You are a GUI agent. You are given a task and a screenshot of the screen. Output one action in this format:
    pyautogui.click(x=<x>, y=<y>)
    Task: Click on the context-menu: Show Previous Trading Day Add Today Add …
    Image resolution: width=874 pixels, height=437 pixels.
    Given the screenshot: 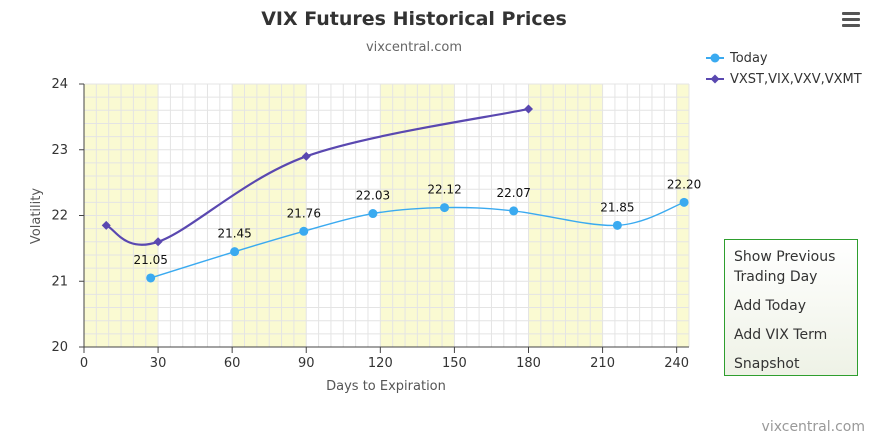 What is the action you would take?
    pyautogui.click(x=791, y=307)
    